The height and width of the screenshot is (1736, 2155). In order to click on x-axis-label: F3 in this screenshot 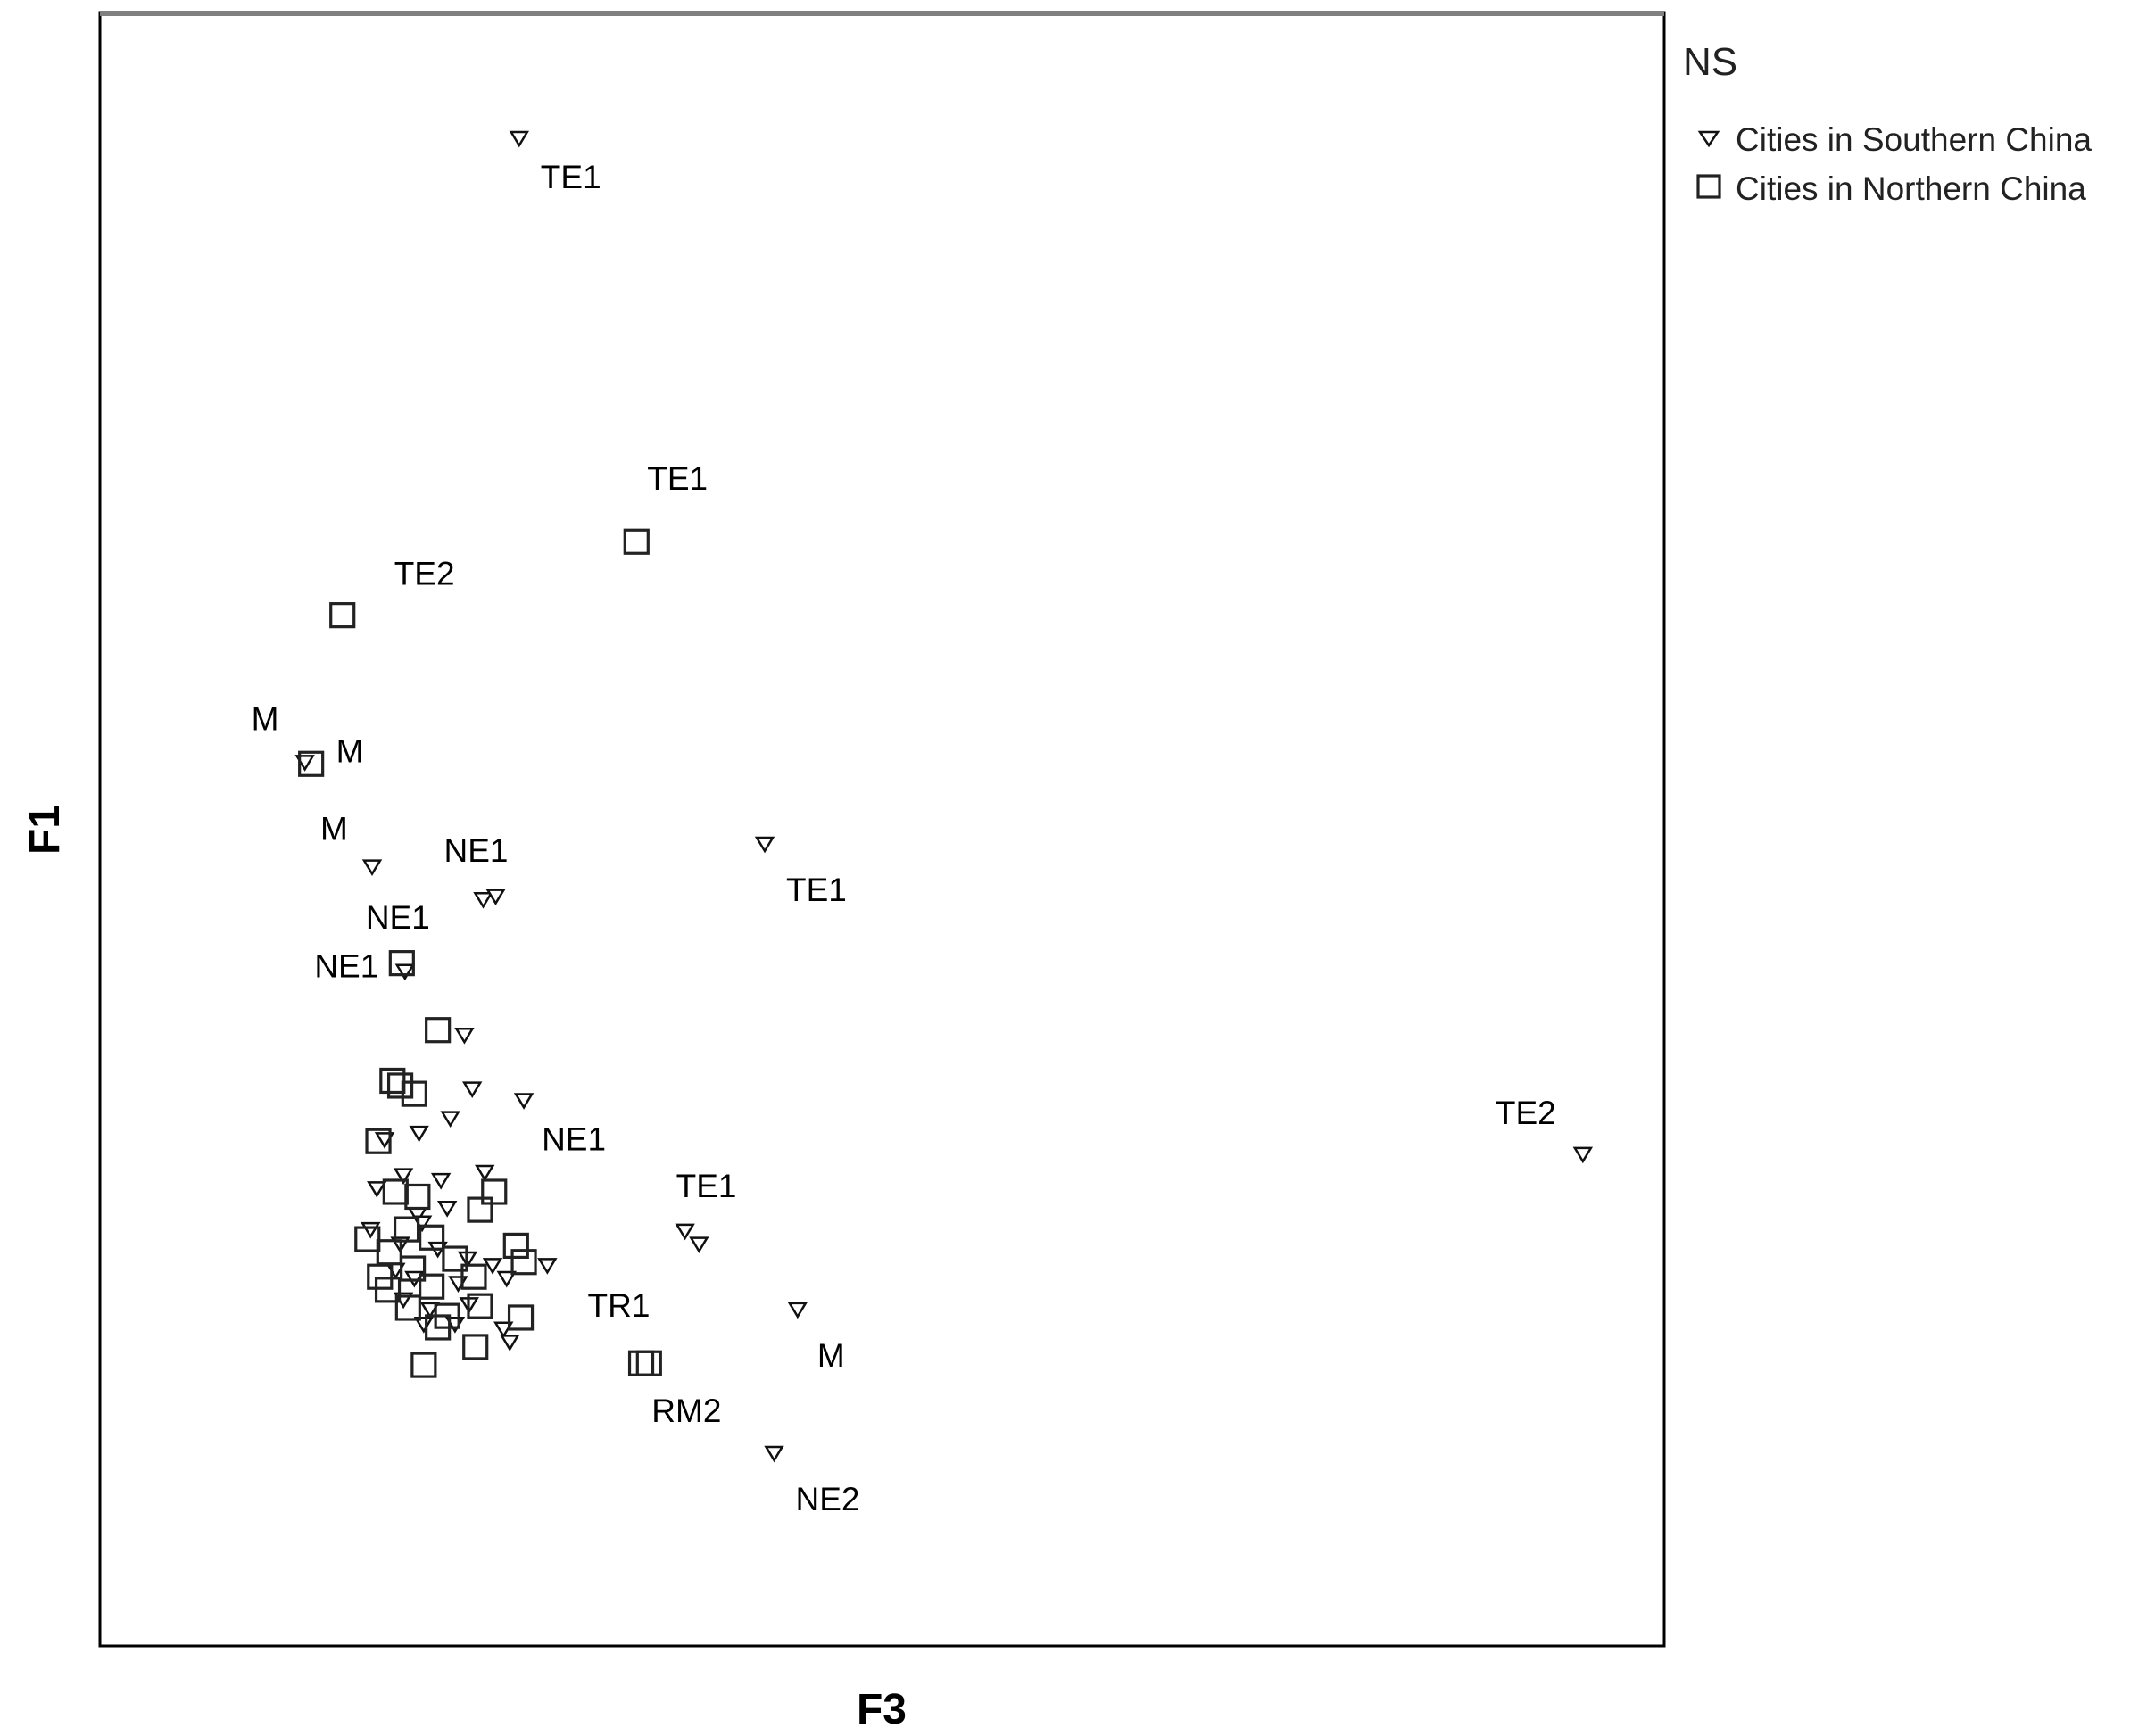, I will do `click(882, 1709)`.